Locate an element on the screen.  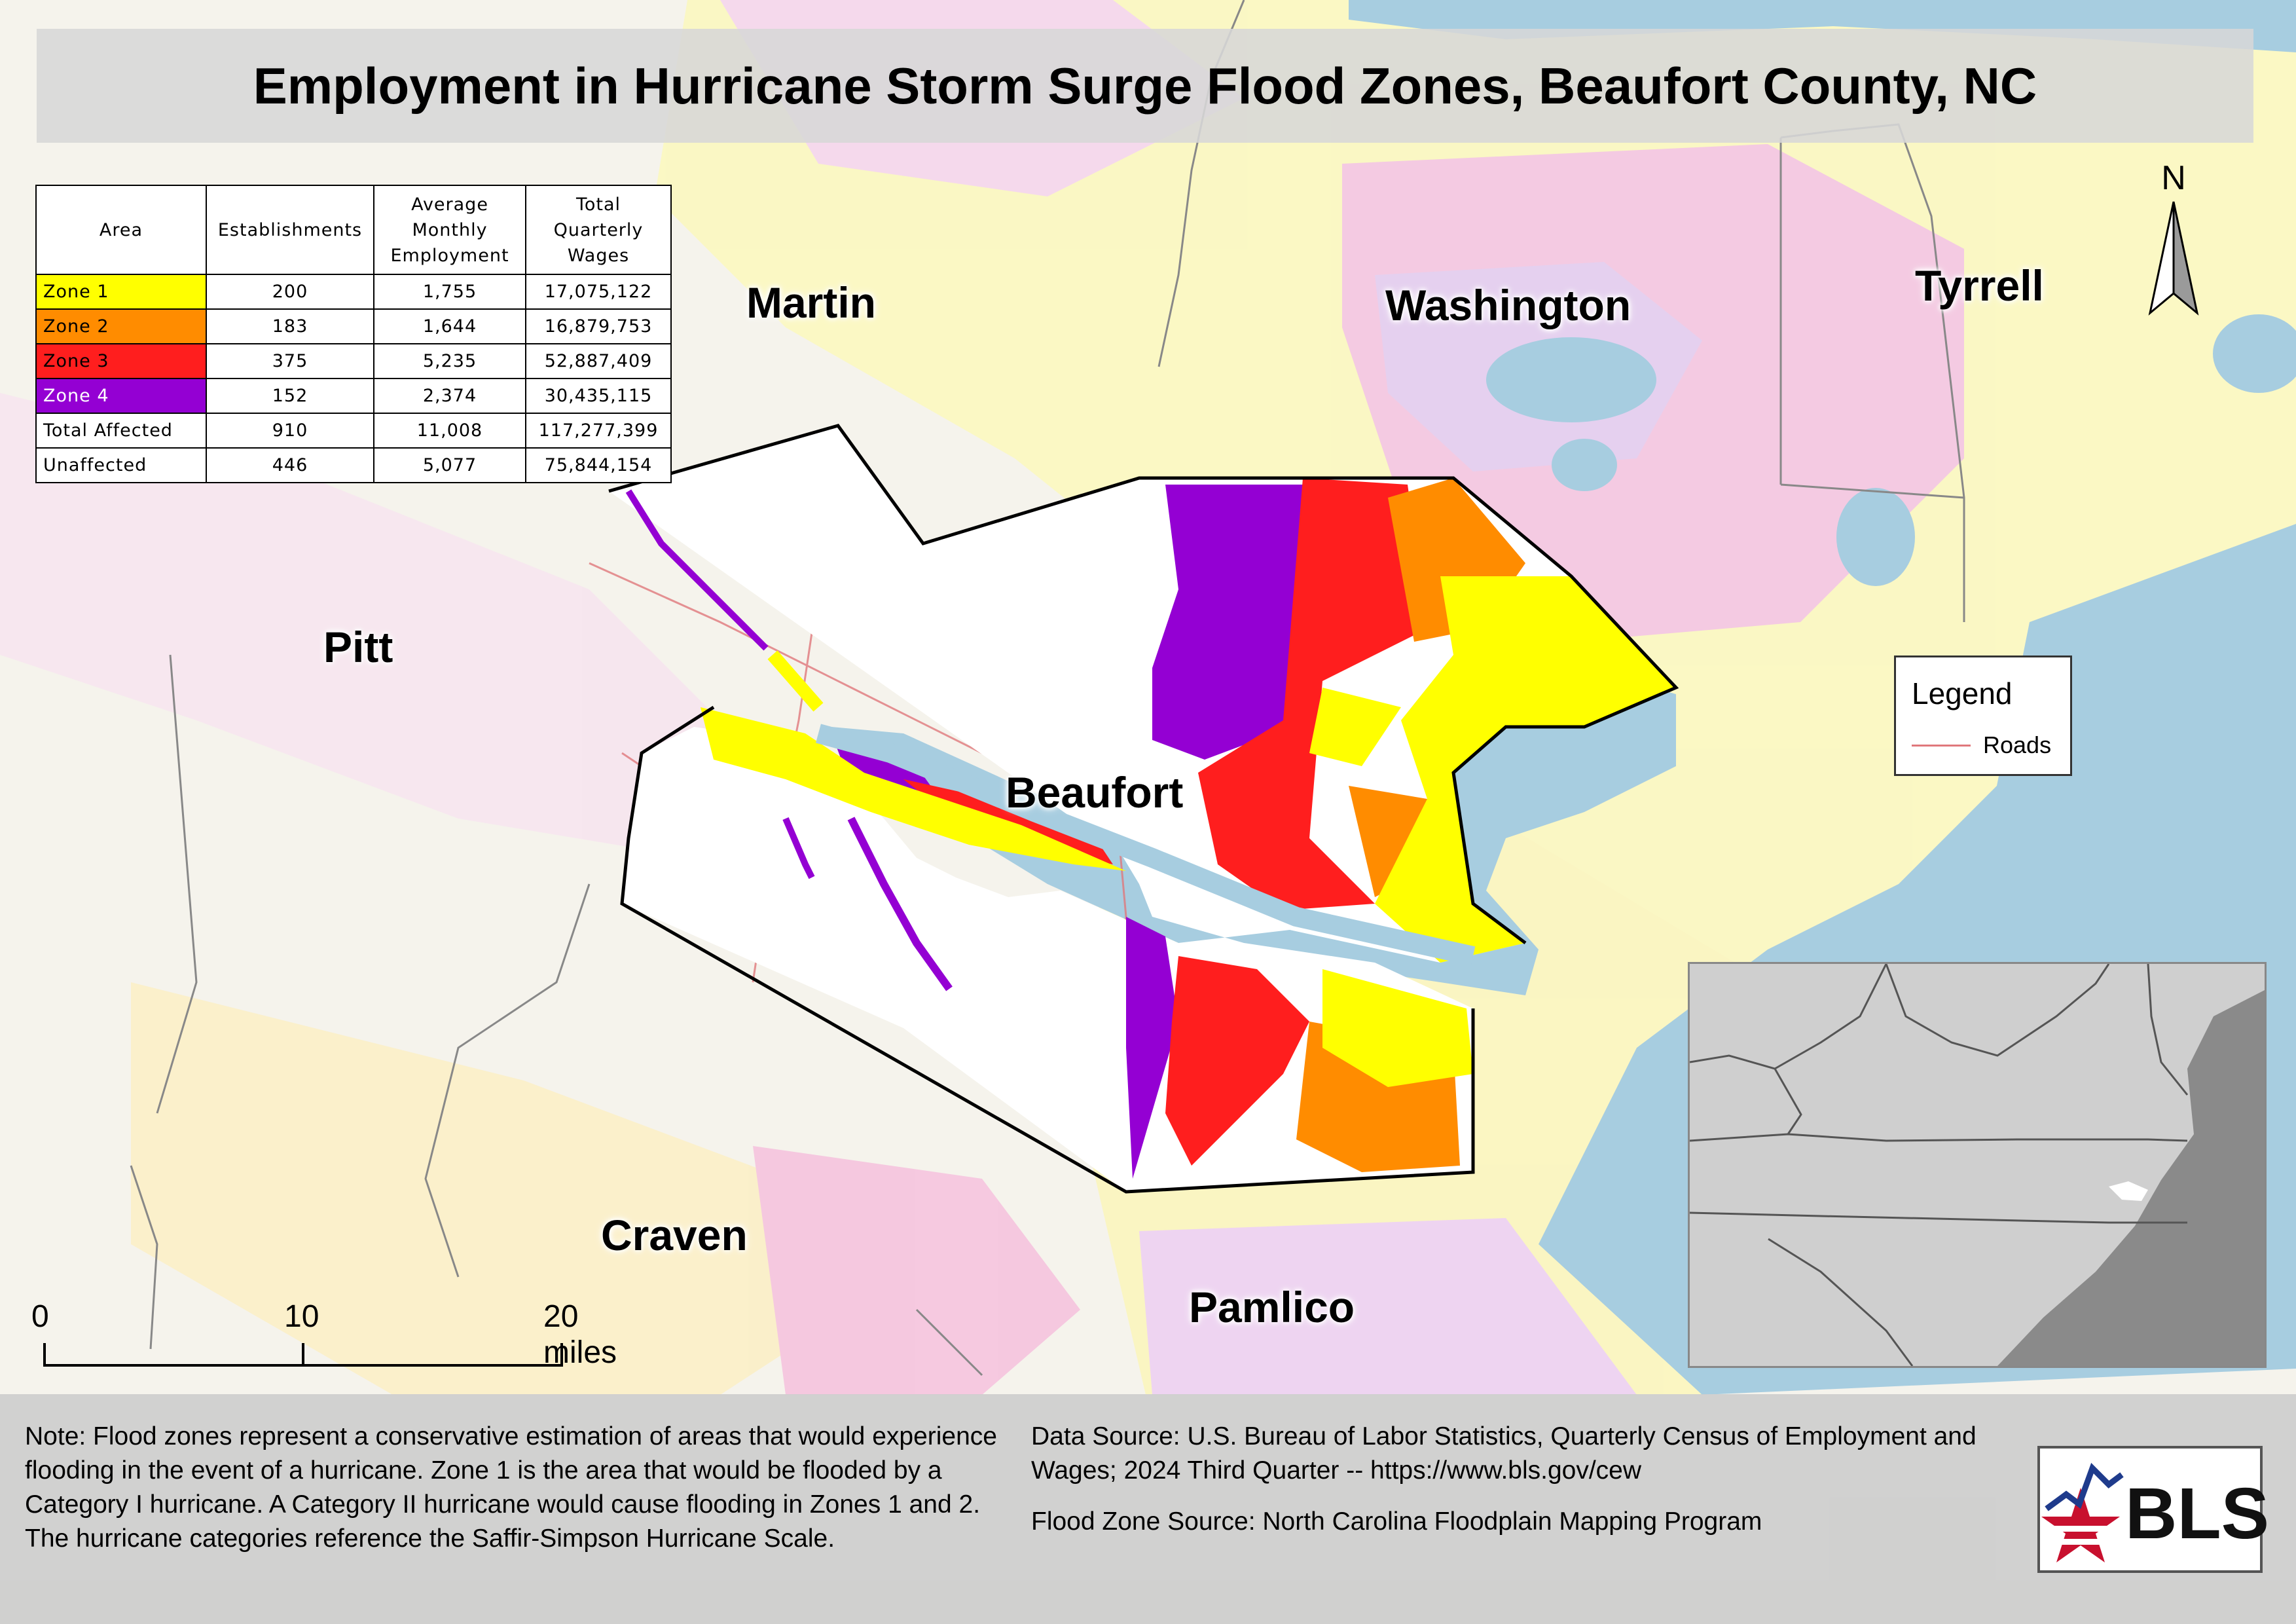
bls-star-icon is located at coordinates (2082, 1509).